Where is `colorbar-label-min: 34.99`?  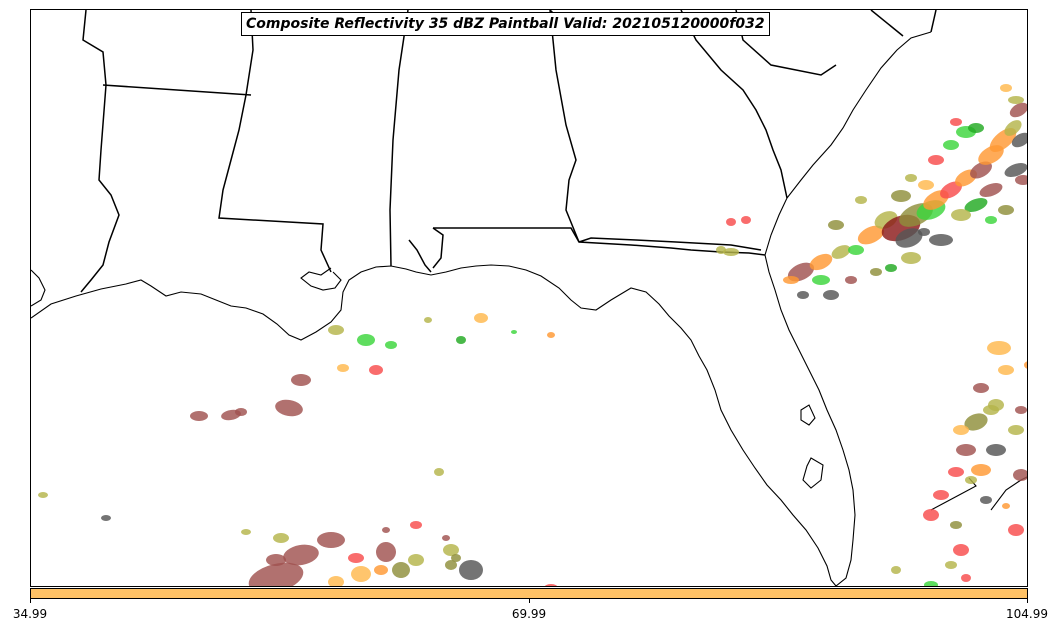
colorbar-label-min: 34.99 is located at coordinates (30, 614).